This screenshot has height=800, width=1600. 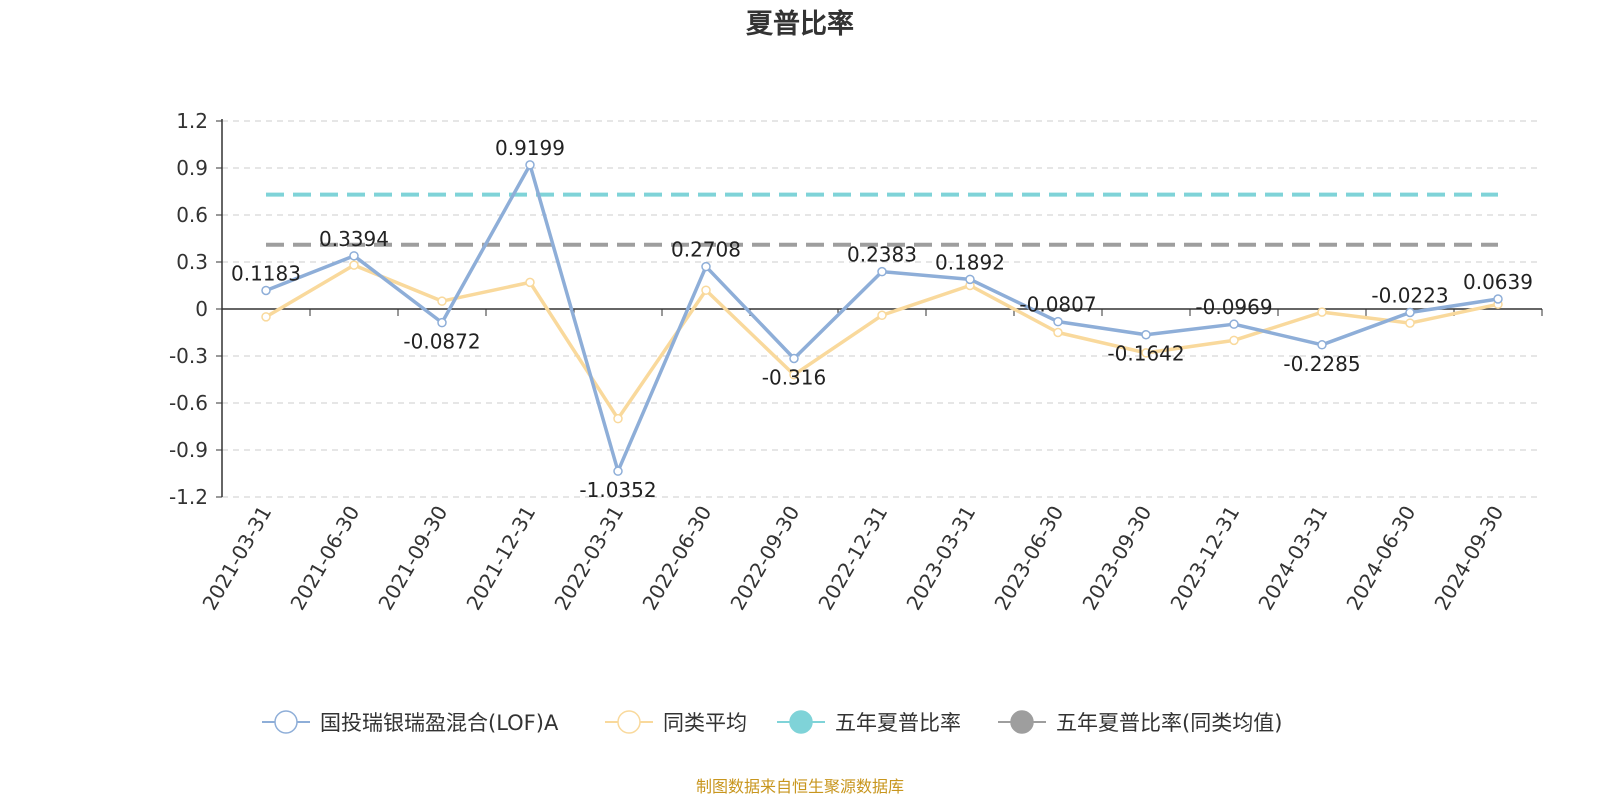 I want to click on x-tick-label: 2021-06-30, so click(x=324, y=558).